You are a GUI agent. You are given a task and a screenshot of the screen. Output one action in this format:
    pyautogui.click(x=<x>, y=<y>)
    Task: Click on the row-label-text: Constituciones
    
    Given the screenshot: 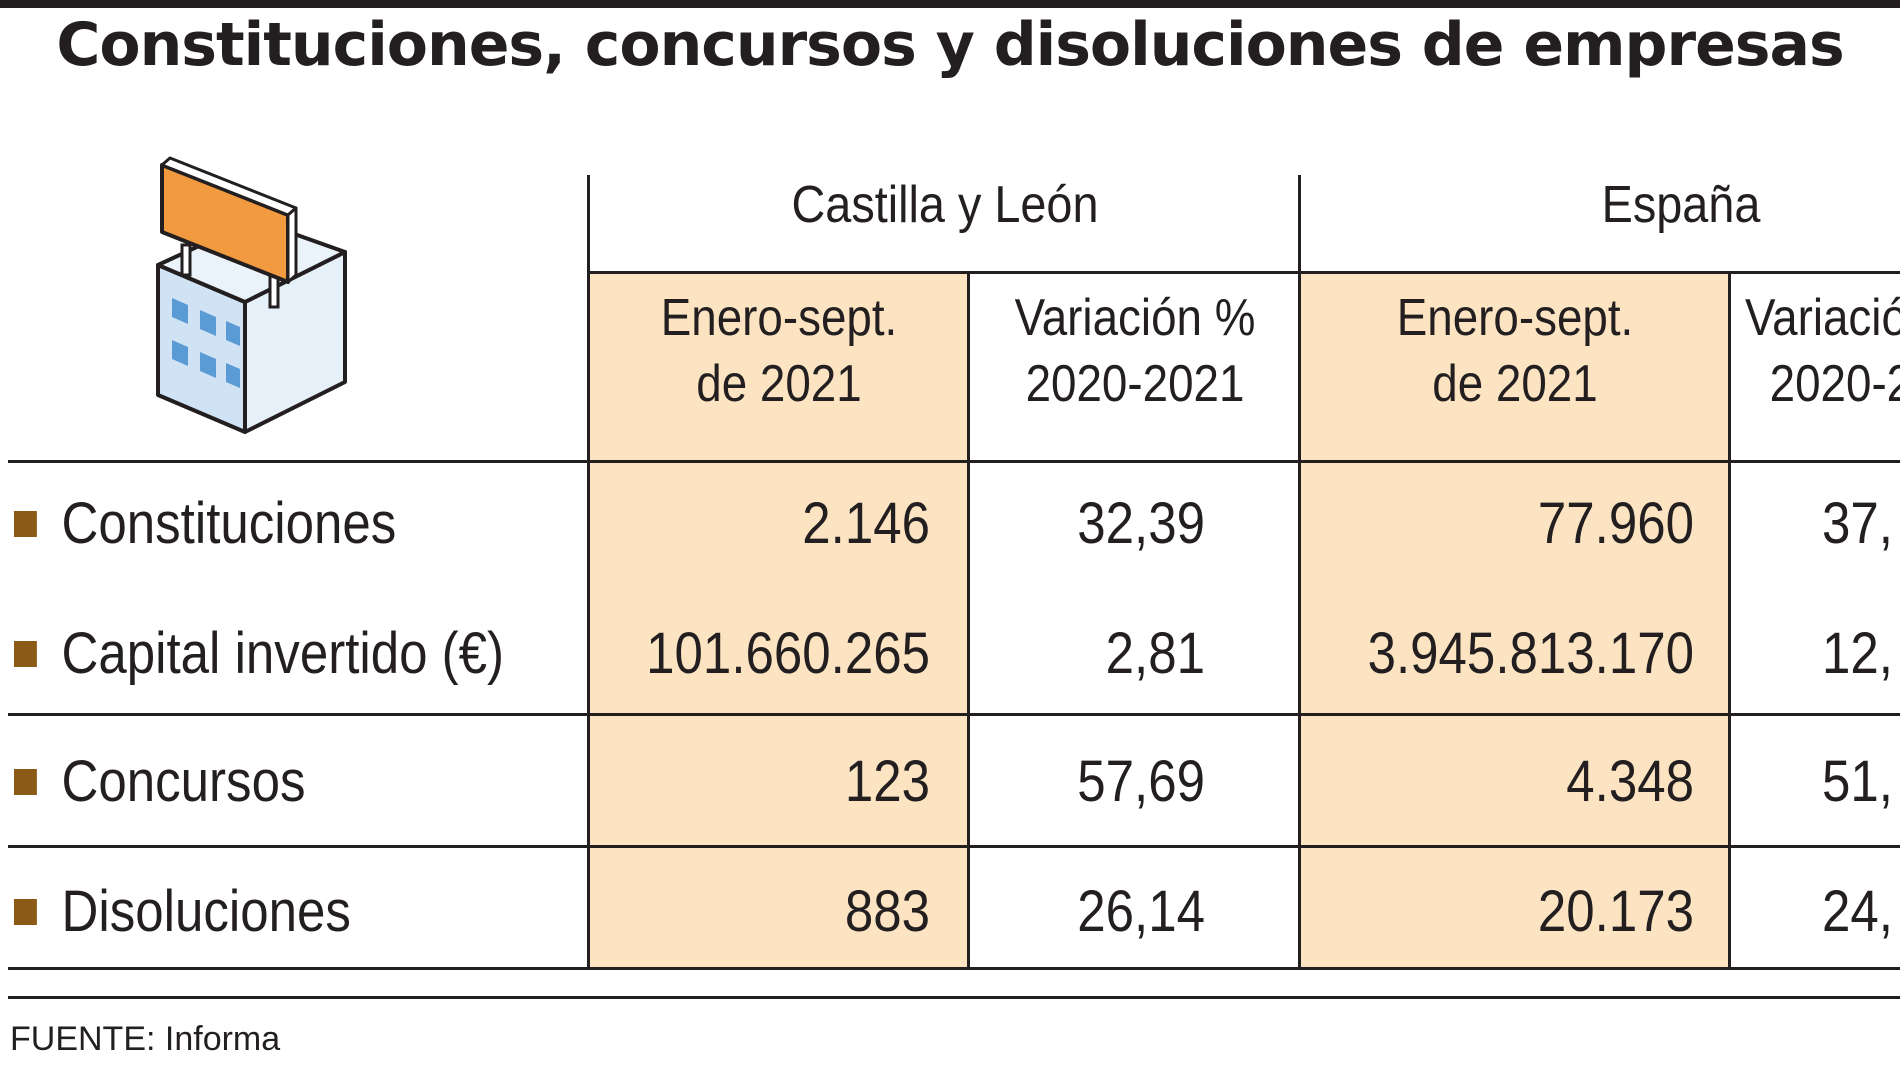 What is the action you would take?
    pyautogui.click(x=229, y=523)
    